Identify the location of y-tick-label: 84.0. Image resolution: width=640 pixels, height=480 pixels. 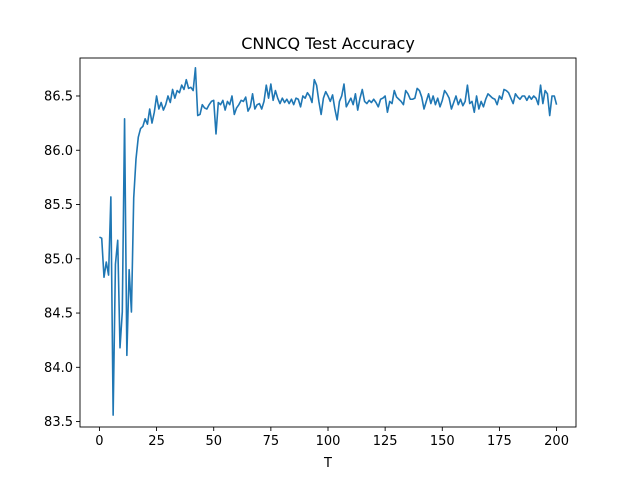
(58, 368).